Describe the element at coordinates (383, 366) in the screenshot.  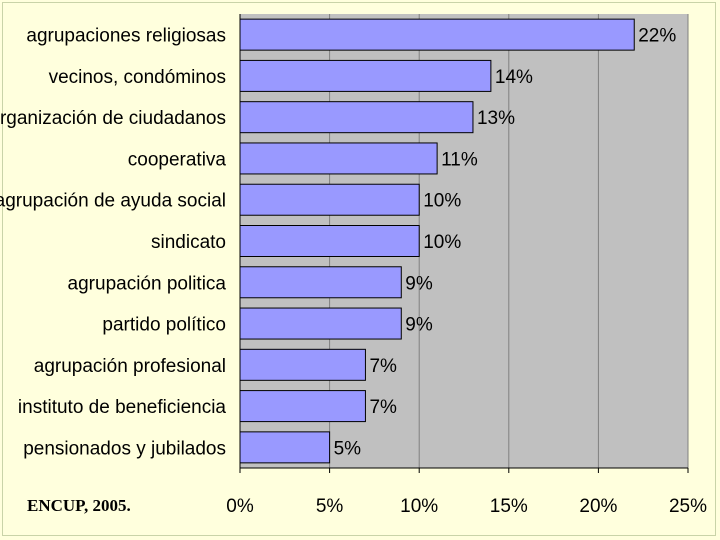
I see `value-label-8: 7%` at that location.